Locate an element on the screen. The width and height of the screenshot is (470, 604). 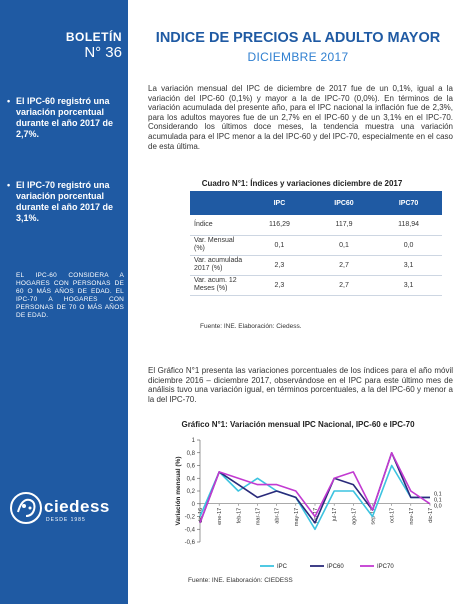
logo-subtext: DESDE 1985 is located at coordinates (66, 520).